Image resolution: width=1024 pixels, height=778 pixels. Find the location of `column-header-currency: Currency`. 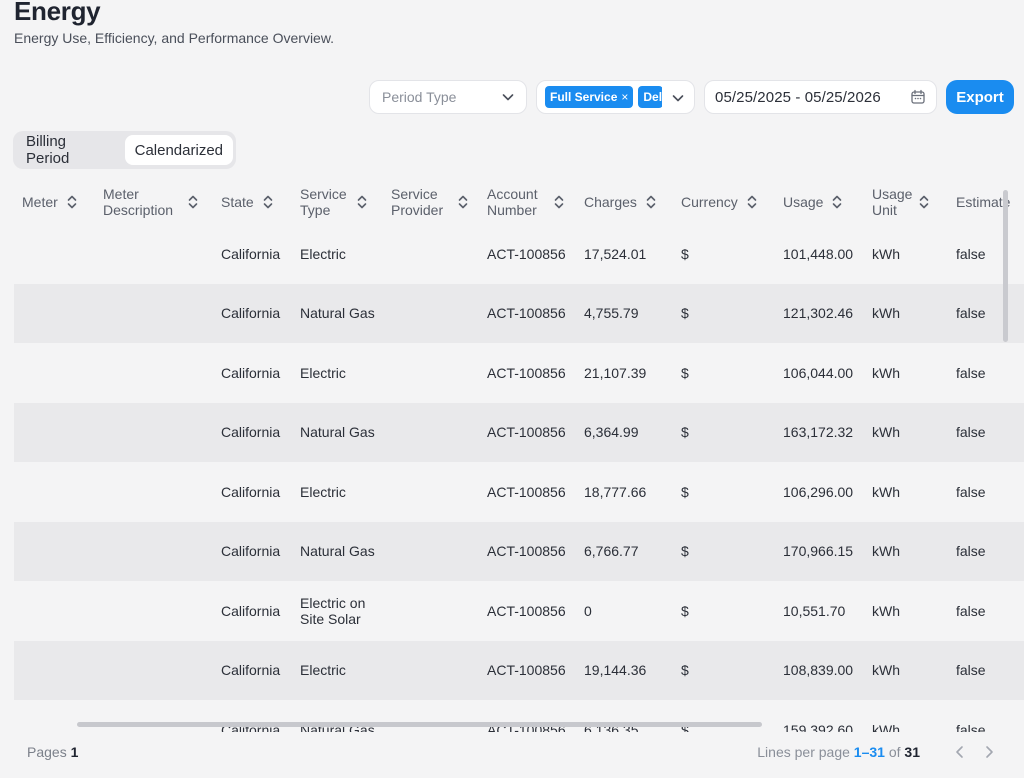

column-header-currency: Currency is located at coordinates (719, 202).